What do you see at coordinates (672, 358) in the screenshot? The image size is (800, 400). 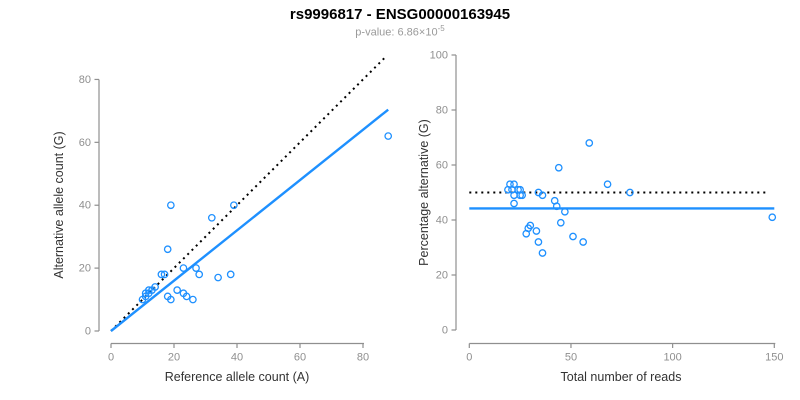 I see `x-tick-label: 100` at bounding box center [672, 358].